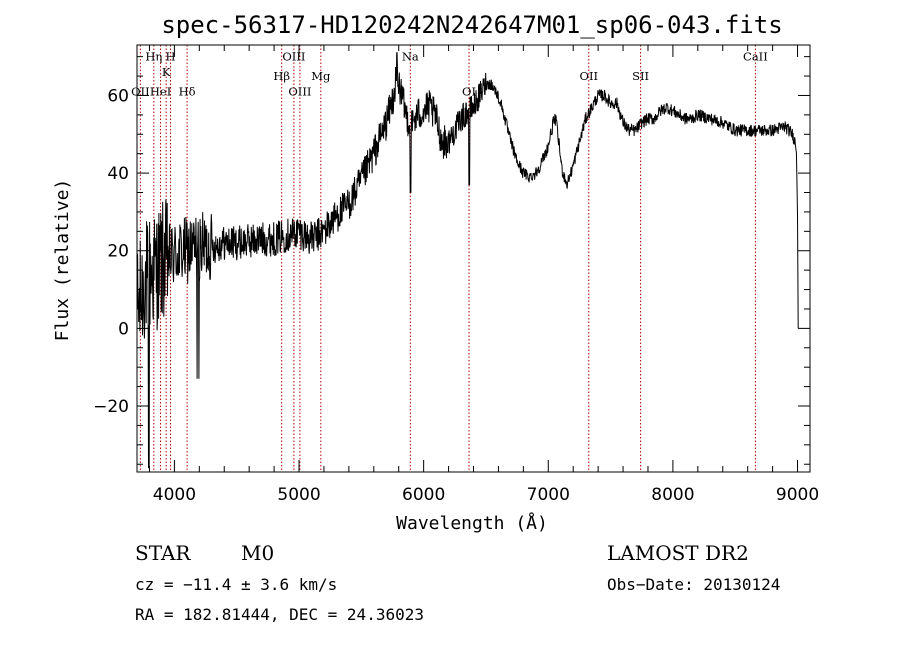  Describe the element at coordinates (118, 174) in the screenshot. I see `y-tick-label: 40` at that location.